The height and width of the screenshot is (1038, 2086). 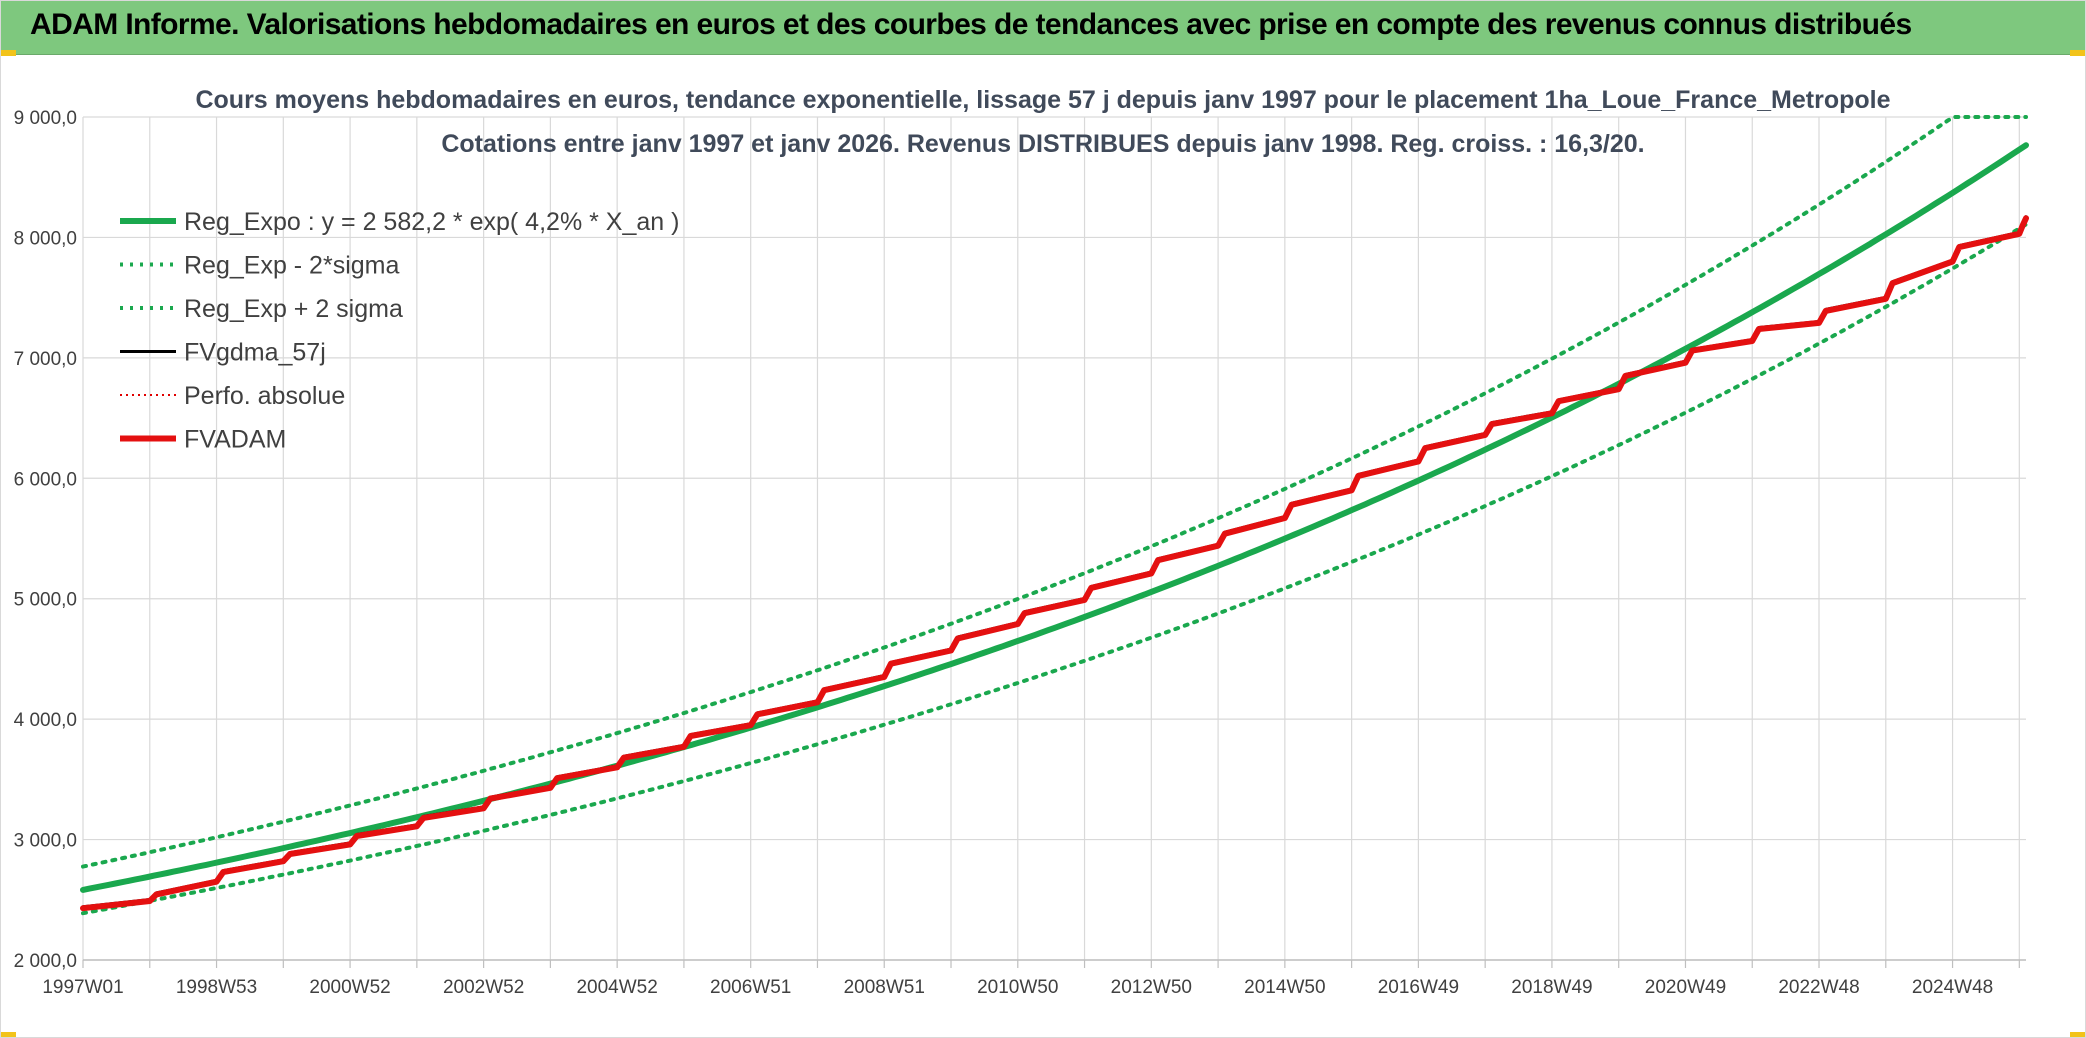 I want to click on y-tick-label: 6 000,0, so click(x=45, y=479).